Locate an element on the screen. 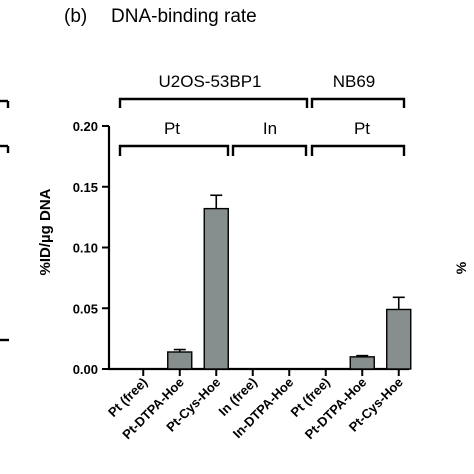 This screenshot has width=474, height=474. cell-line-brackets is located at coordinates (262, 102).